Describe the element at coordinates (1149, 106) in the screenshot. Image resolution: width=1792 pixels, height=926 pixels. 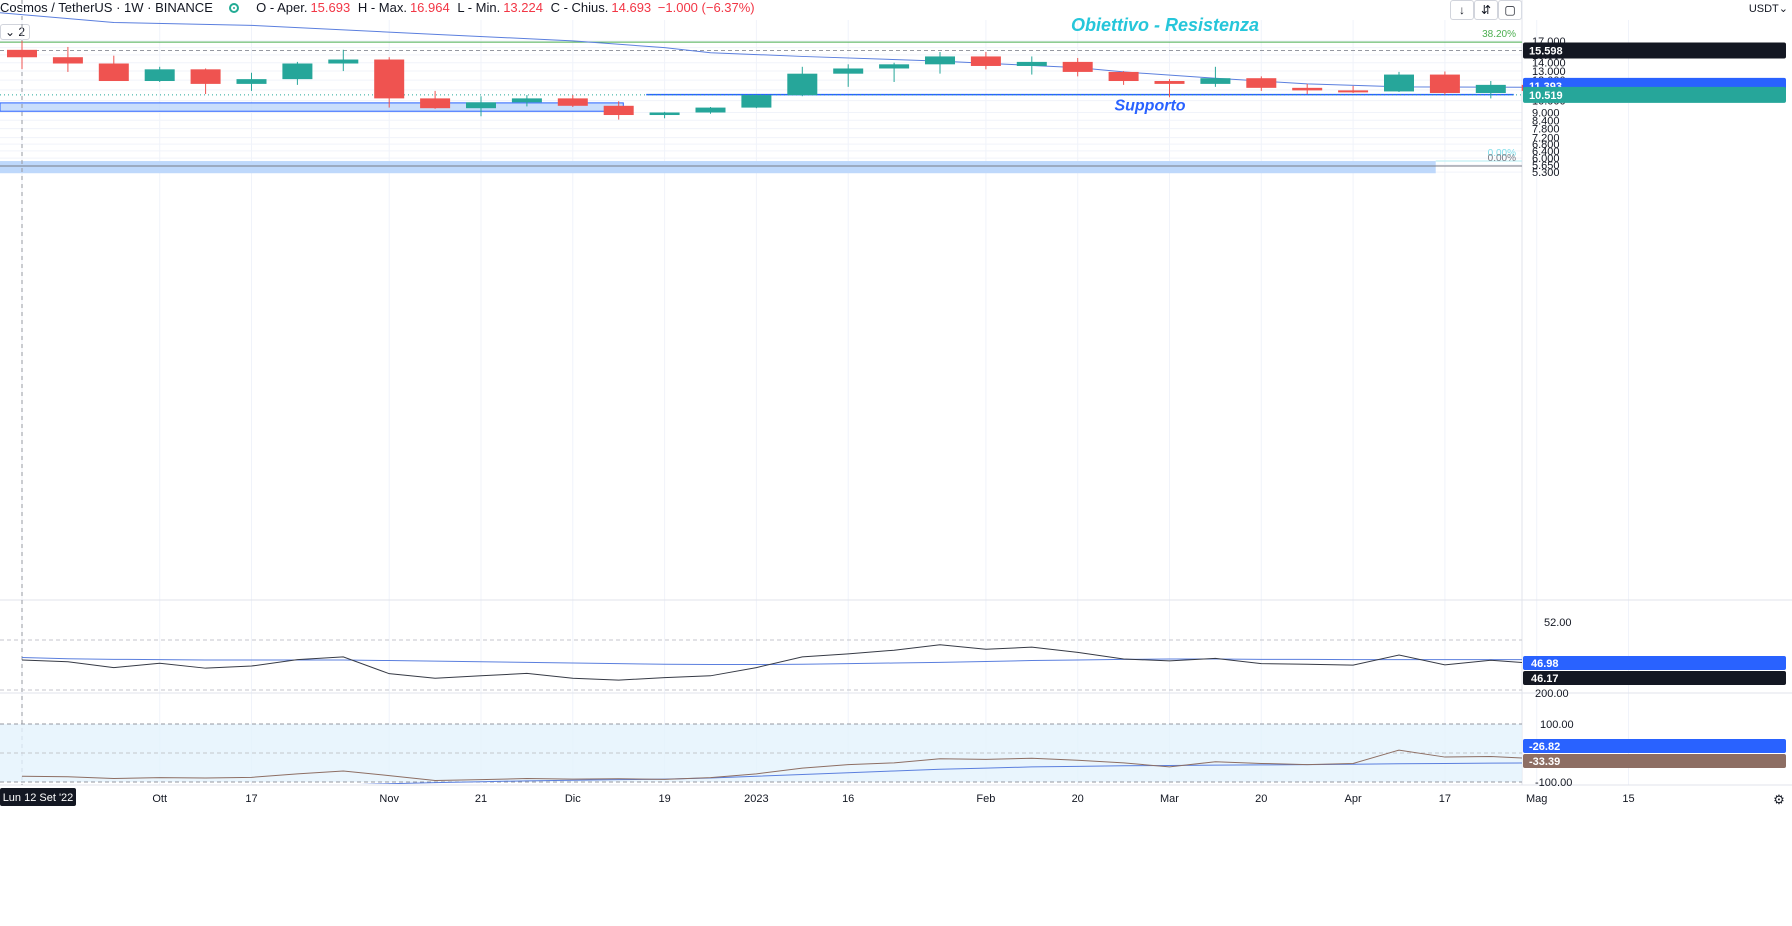
I see `support-label: Supporto` at that location.